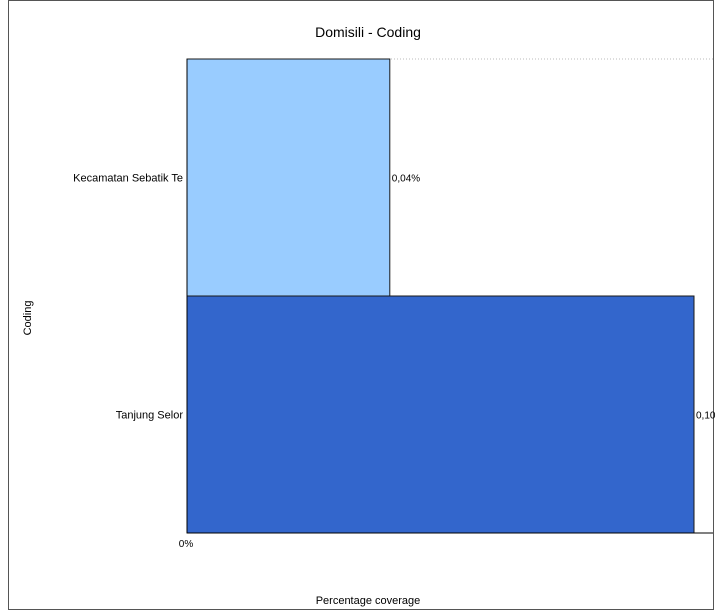 The width and height of the screenshot is (716, 612). I want to click on x-tick-label: 0%, so click(186, 544).